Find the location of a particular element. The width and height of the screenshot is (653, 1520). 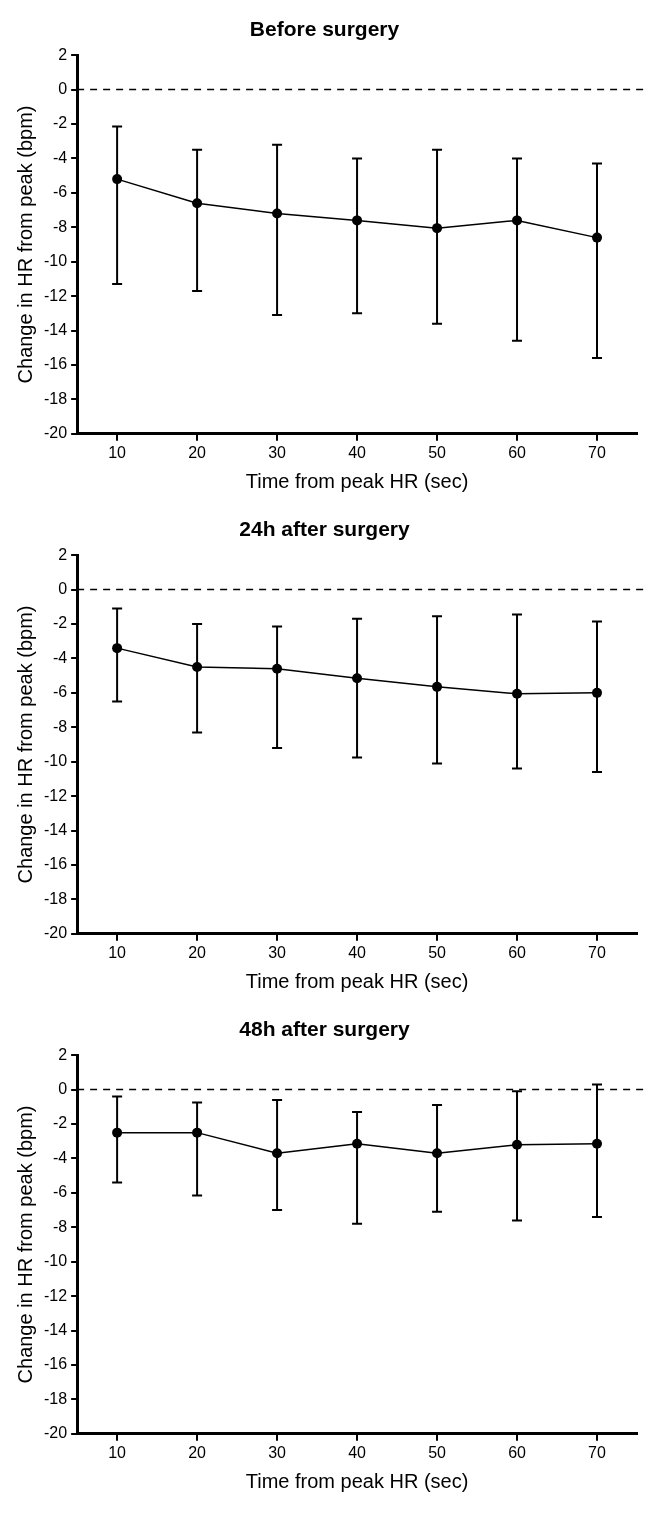

chart-title: 48h after surgery is located at coordinates (325, 1029).